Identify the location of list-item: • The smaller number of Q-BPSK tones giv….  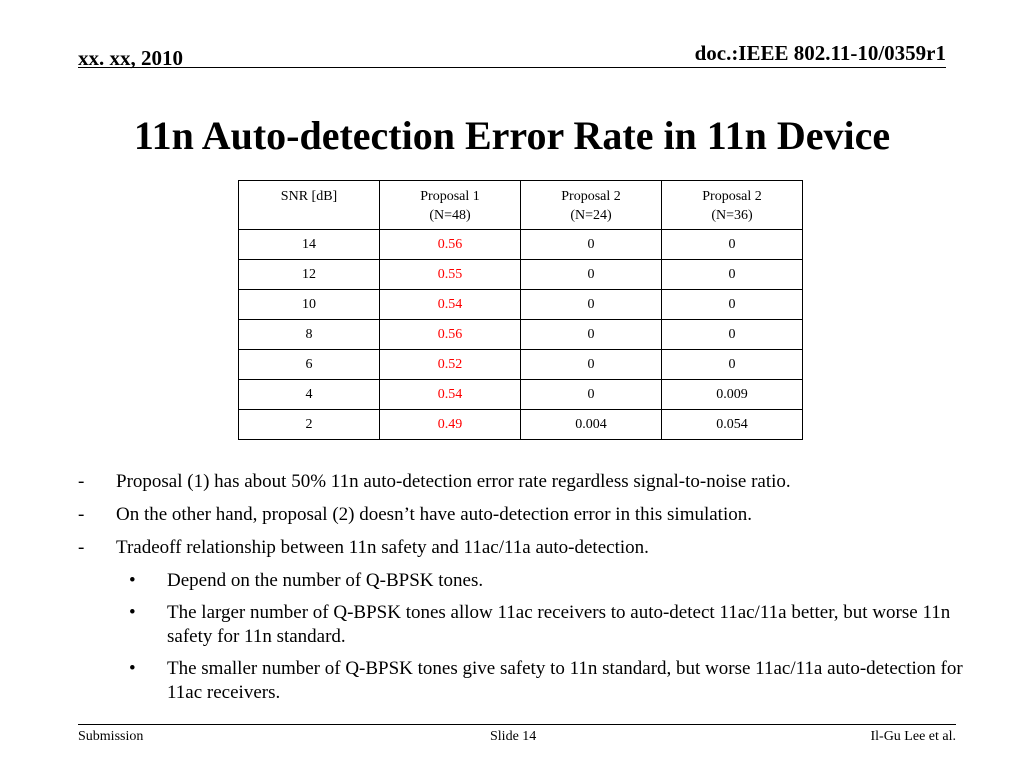
(528, 681).